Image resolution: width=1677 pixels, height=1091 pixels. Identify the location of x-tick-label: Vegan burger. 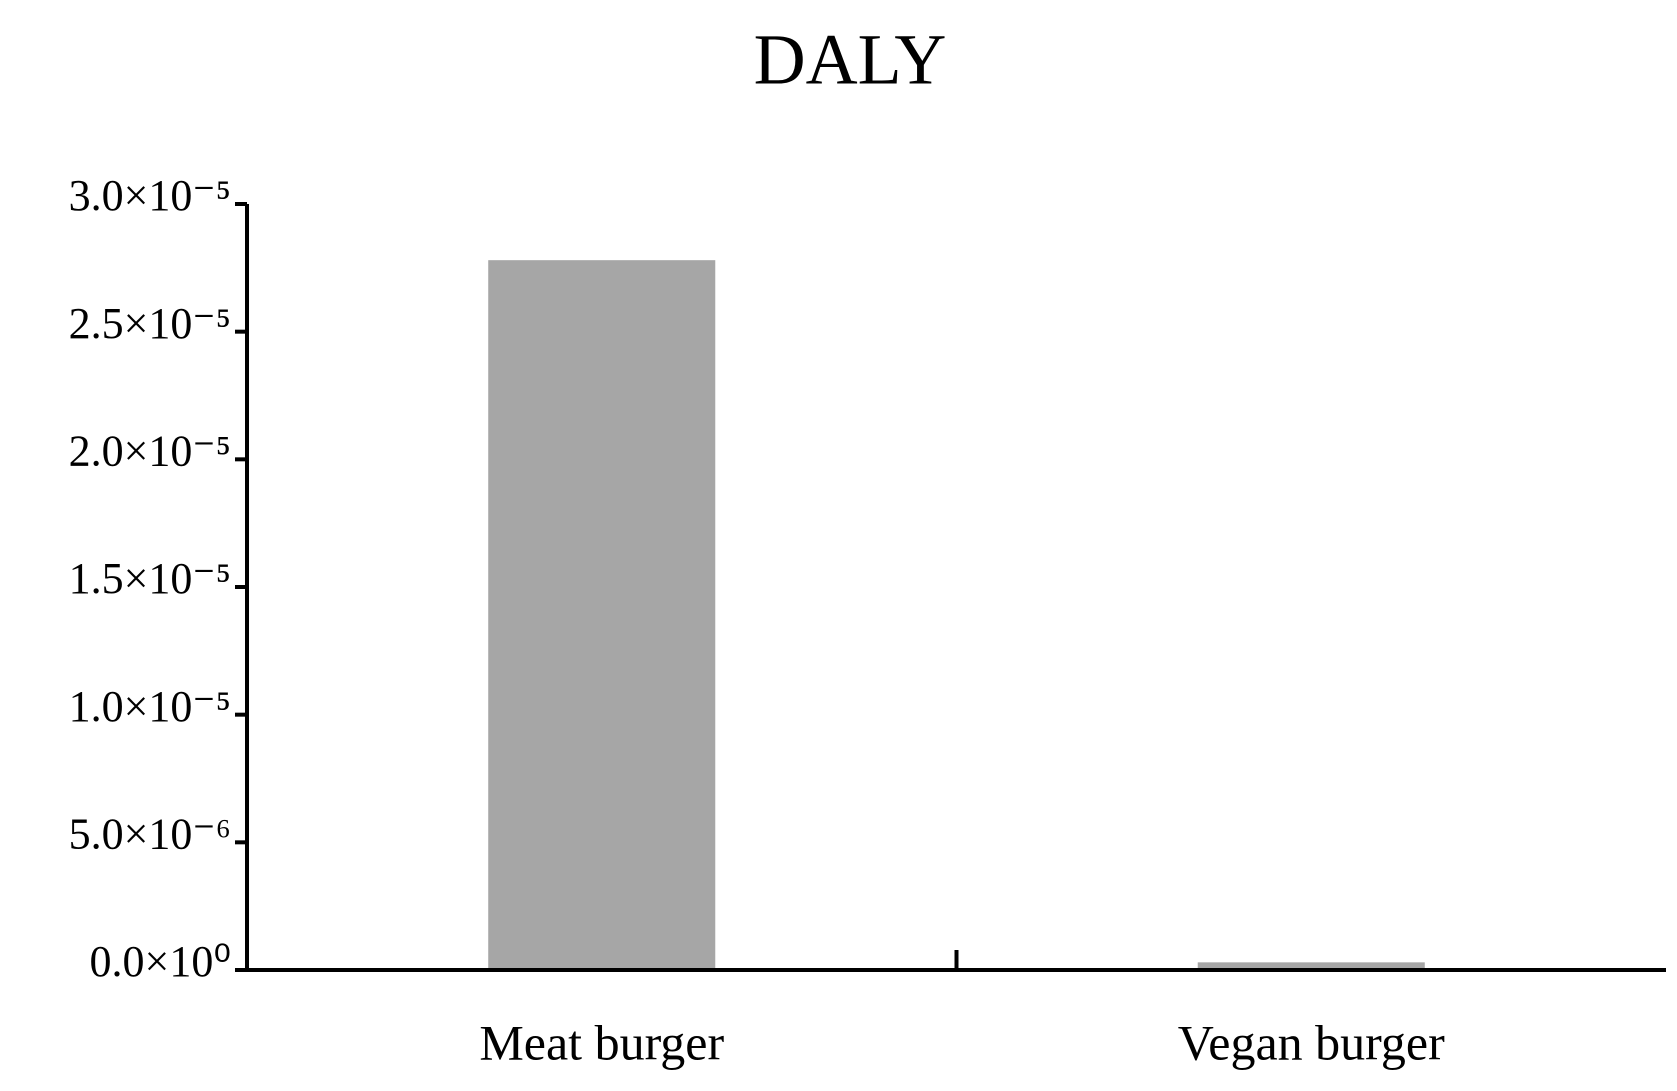
(1311, 1042).